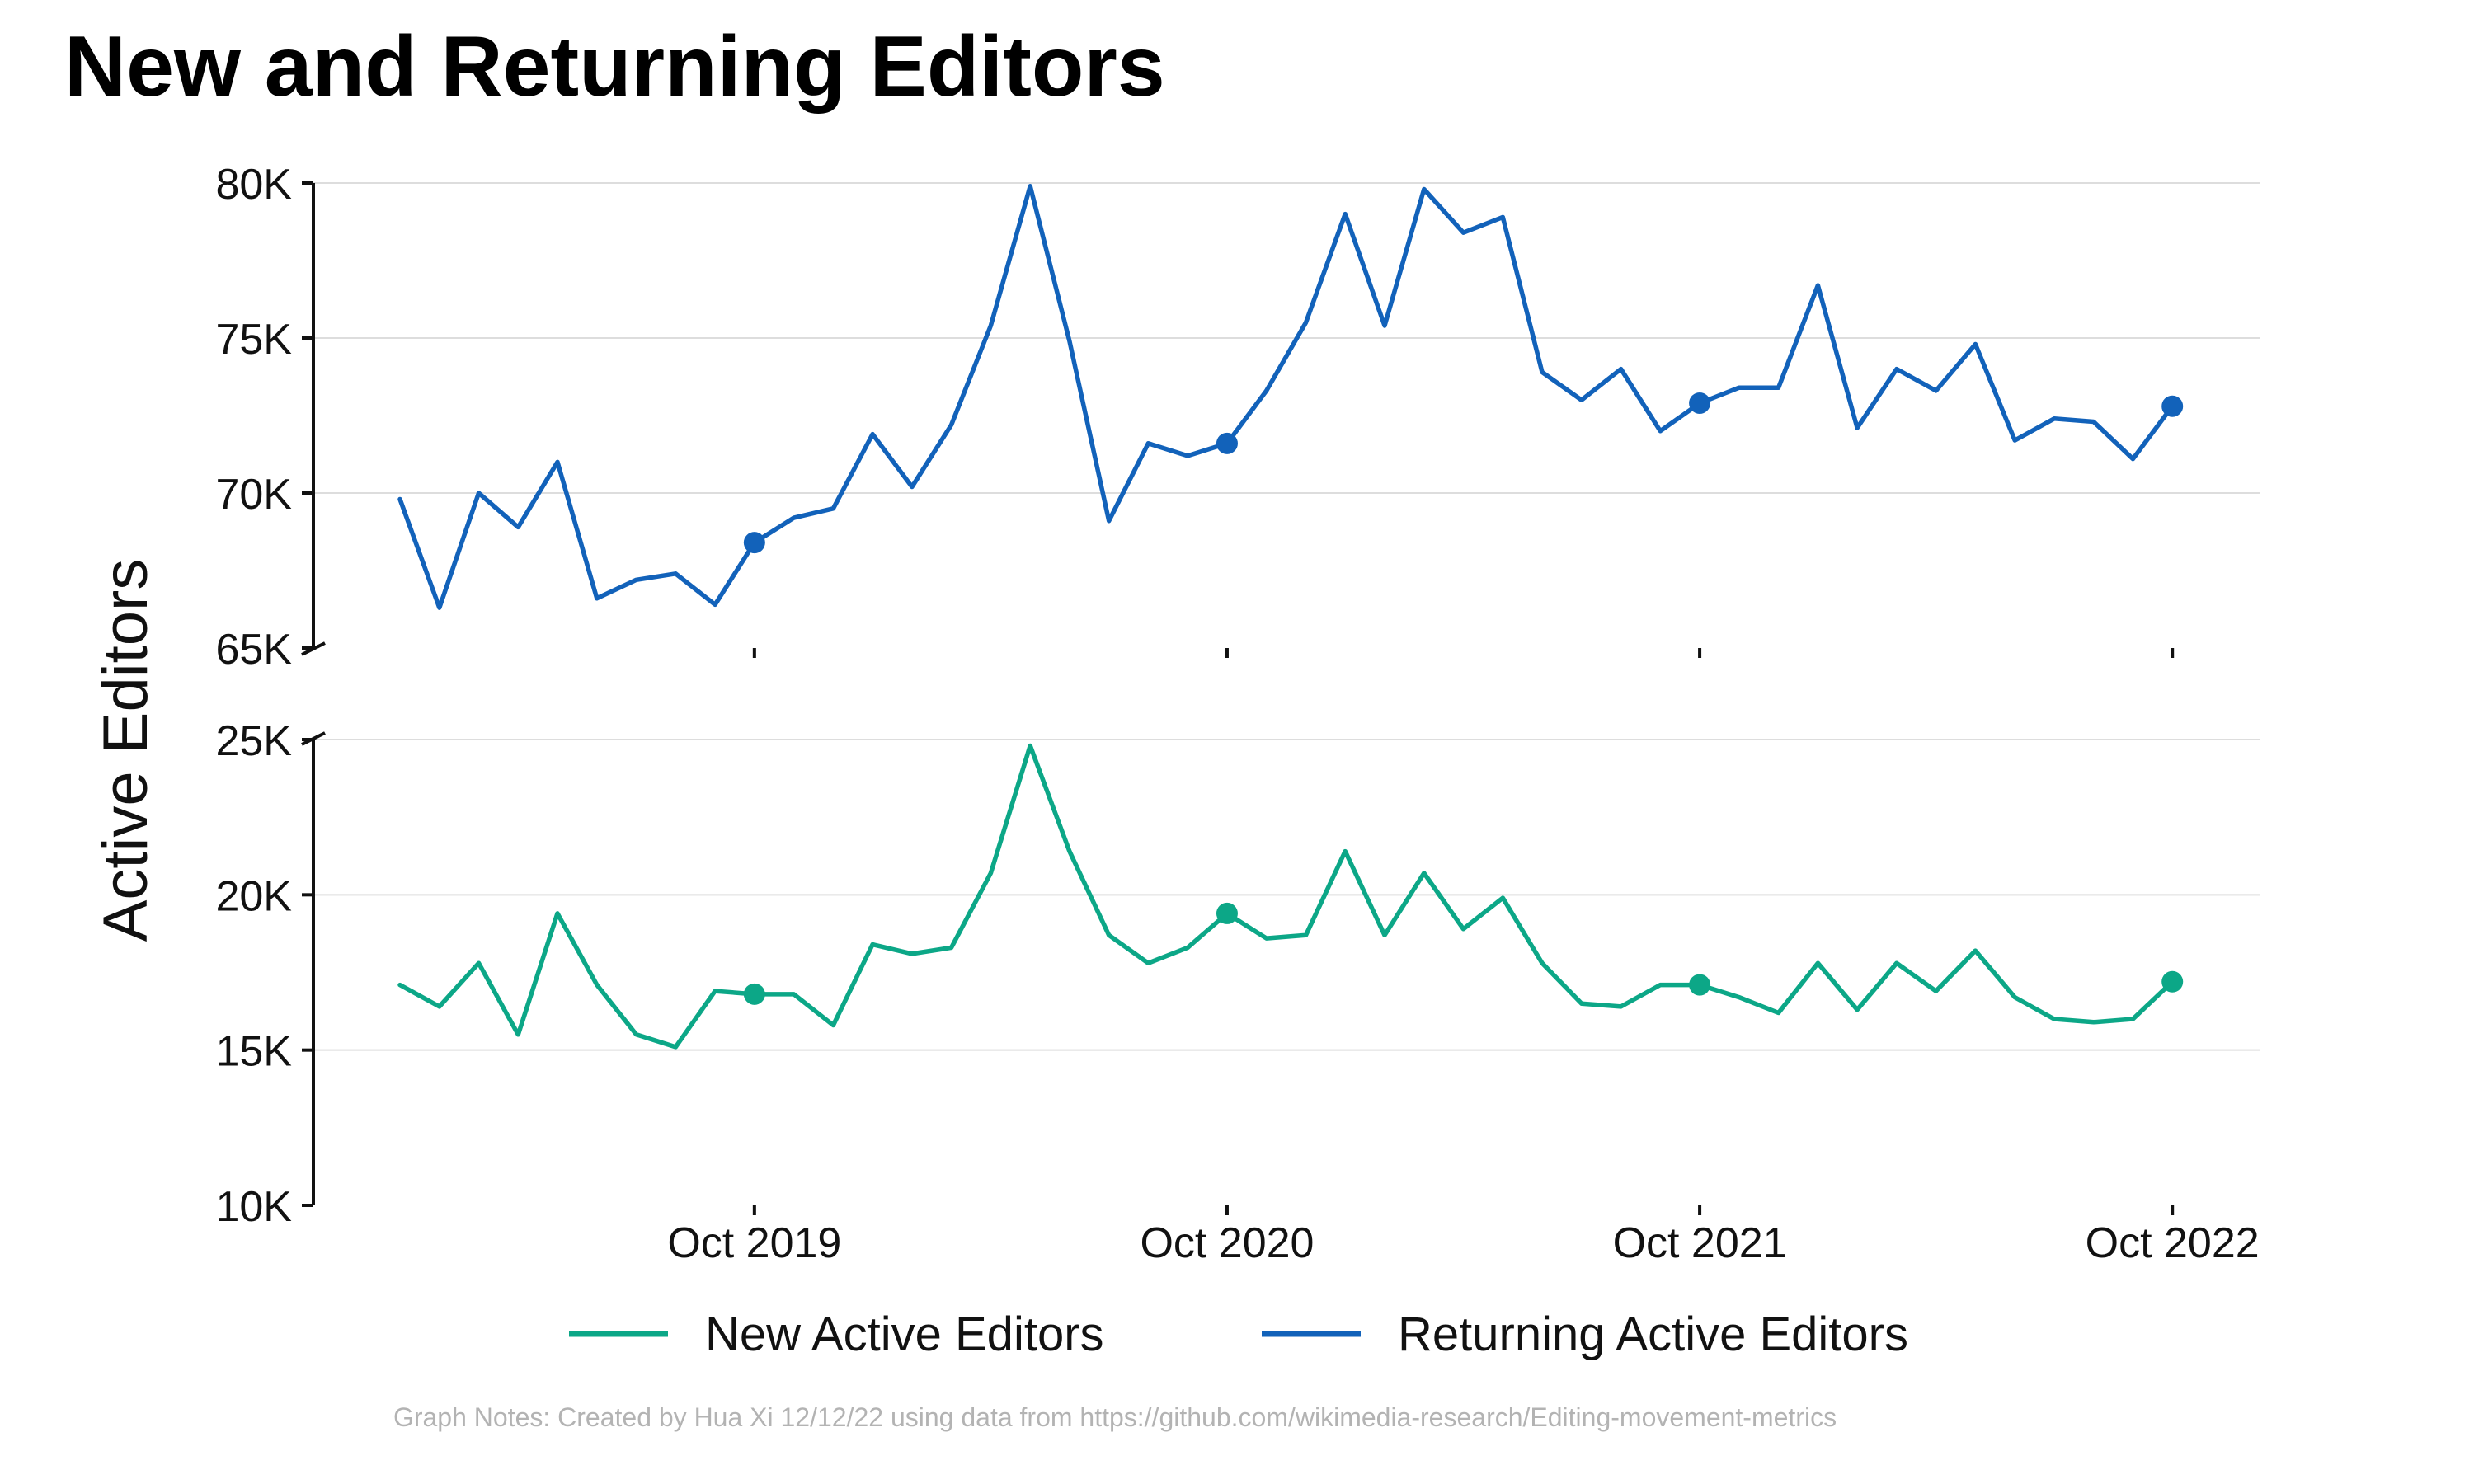 The image size is (2474, 1484). Describe the element at coordinates (614, 67) in the screenshot. I see `chart-title: New and Returning Editors` at that location.